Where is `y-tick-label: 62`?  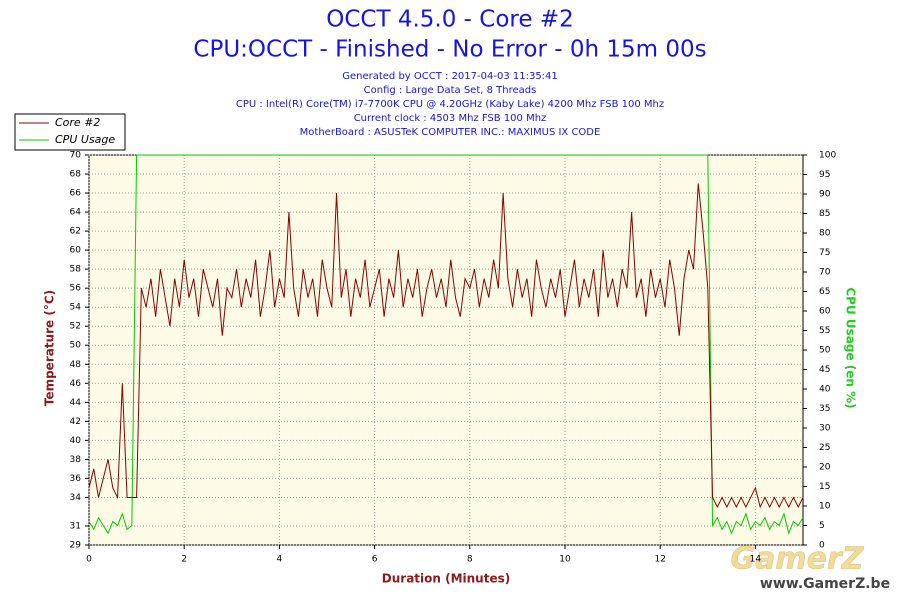
y-tick-label: 62 is located at coordinates (75, 232).